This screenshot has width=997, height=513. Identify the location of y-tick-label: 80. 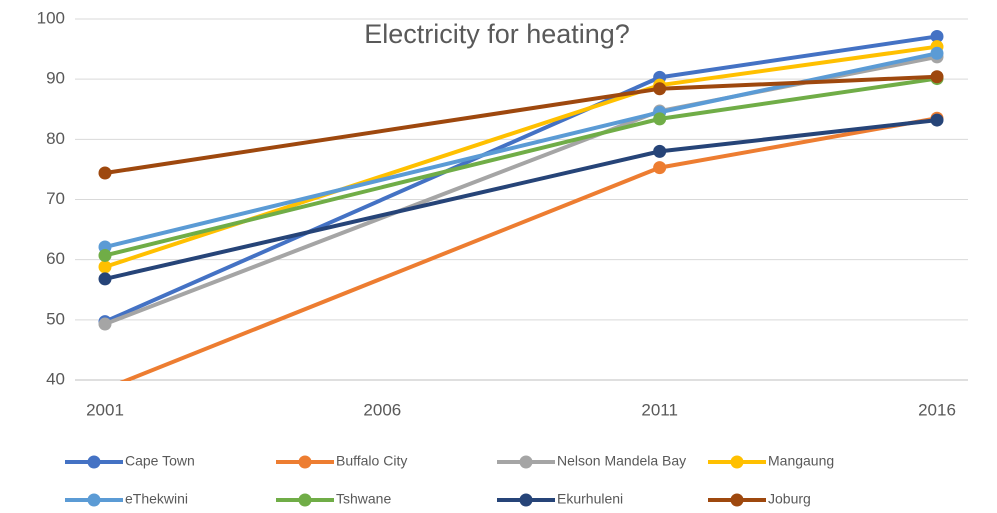
(55, 138).